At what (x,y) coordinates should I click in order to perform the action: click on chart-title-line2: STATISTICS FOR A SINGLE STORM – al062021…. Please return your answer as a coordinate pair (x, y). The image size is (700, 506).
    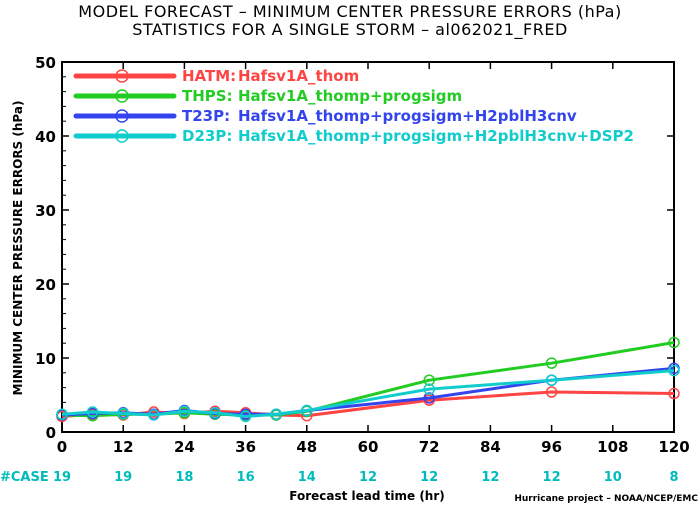
    Looking at the image, I should click on (350, 30).